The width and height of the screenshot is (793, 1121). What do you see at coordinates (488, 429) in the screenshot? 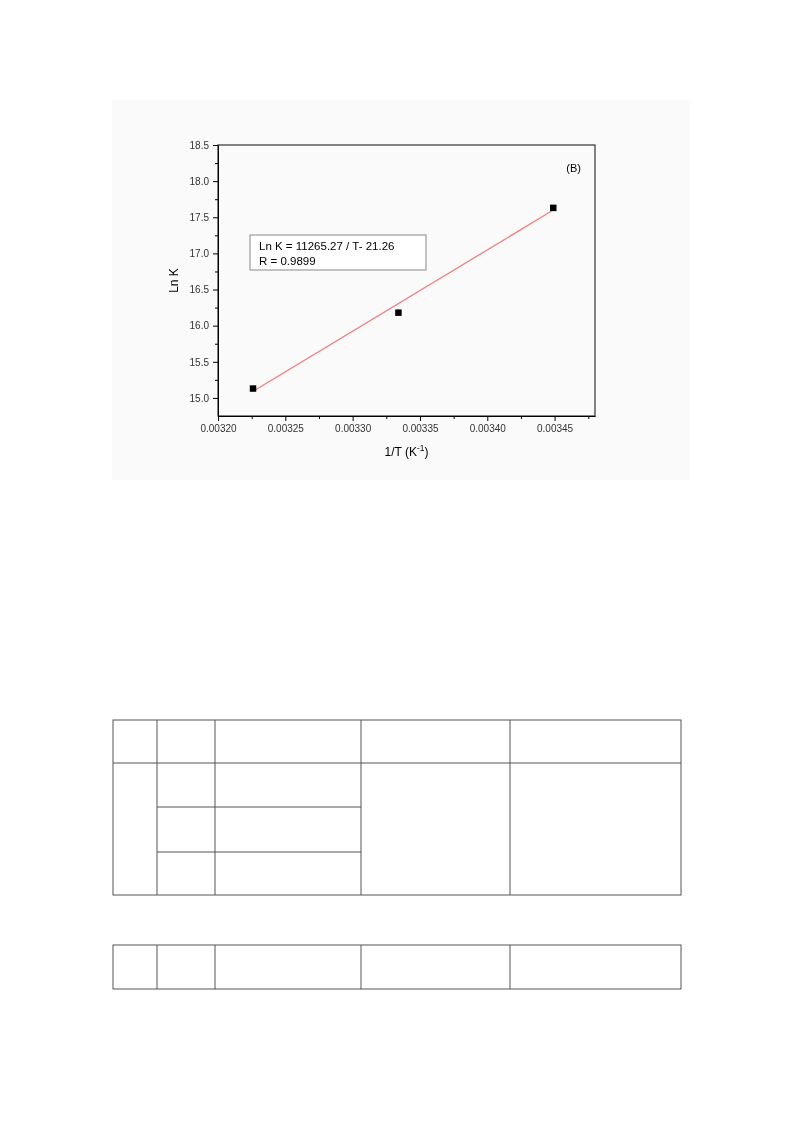
I see `x-tick-label: 0.00340` at bounding box center [488, 429].